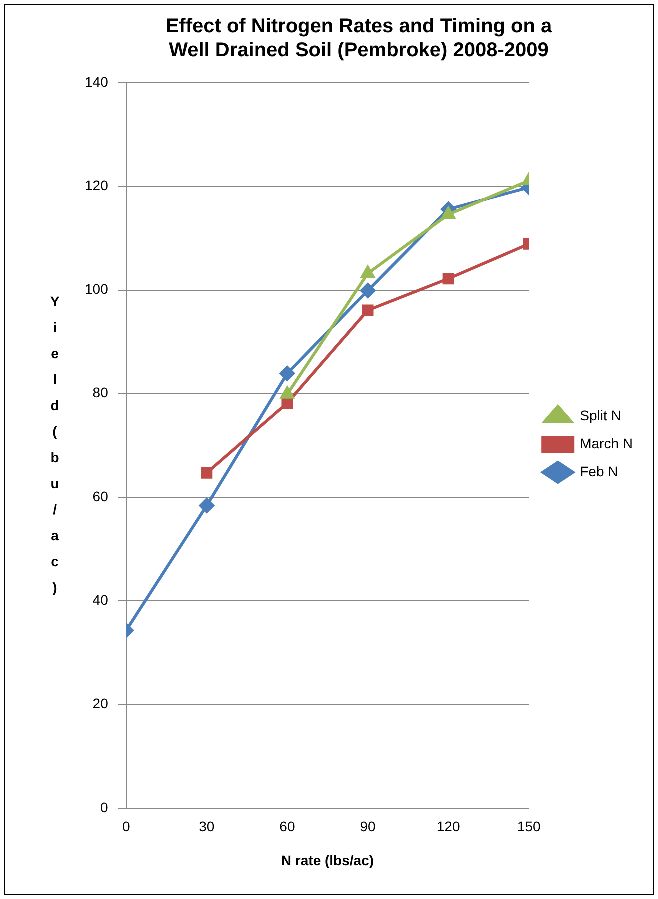 The width and height of the screenshot is (658, 899). What do you see at coordinates (100, 496) in the screenshot?
I see `y-tick-label: 60` at bounding box center [100, 496].